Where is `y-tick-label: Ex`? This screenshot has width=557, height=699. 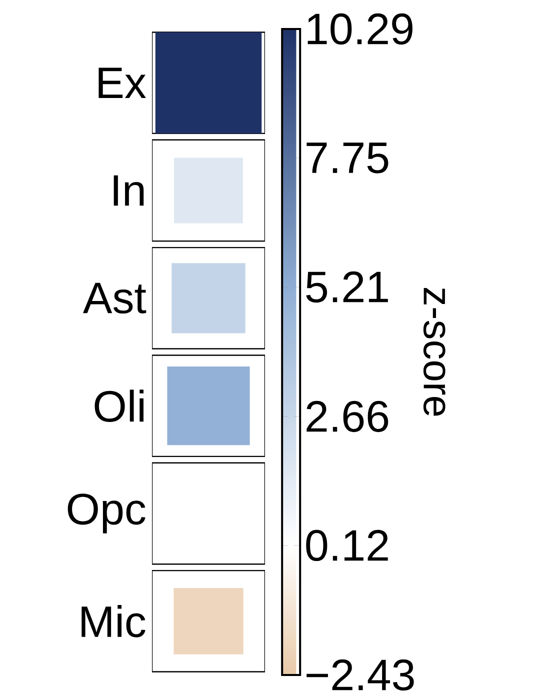 y-tick-label: Ex is located at coordinates (122, 83).